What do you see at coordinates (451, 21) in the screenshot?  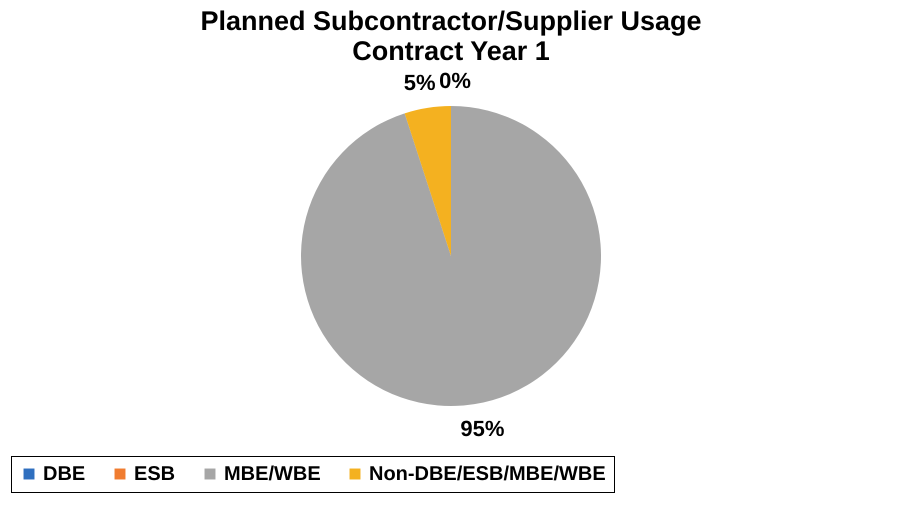 I see `chart-title: Planned Subcontractor/Supplier Usage` at bounding box center [451, 21].